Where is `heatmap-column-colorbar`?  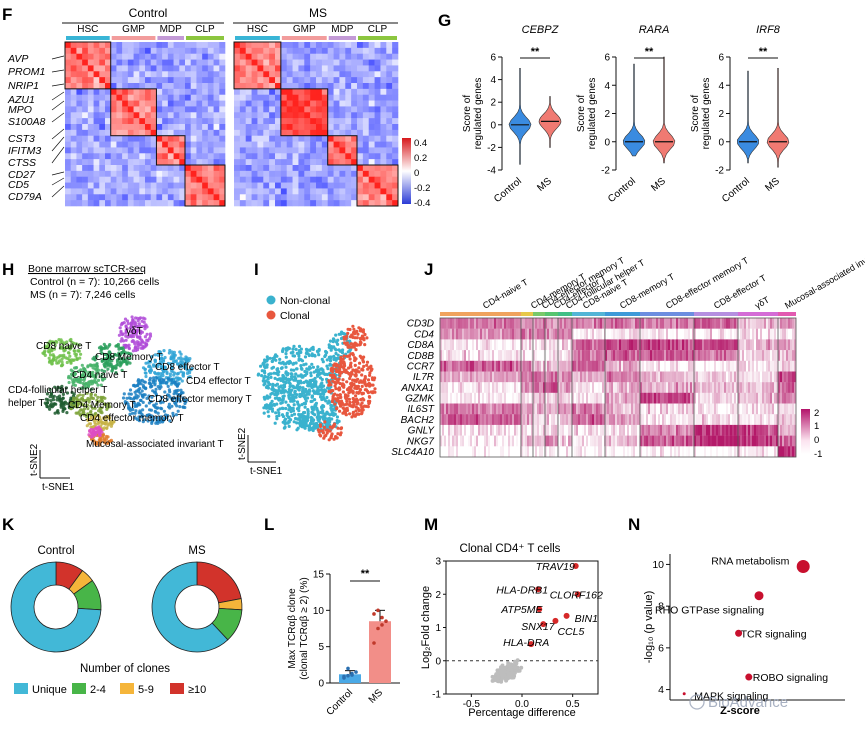 heatmap-column-colorbar is located at coordinates (133, 38).